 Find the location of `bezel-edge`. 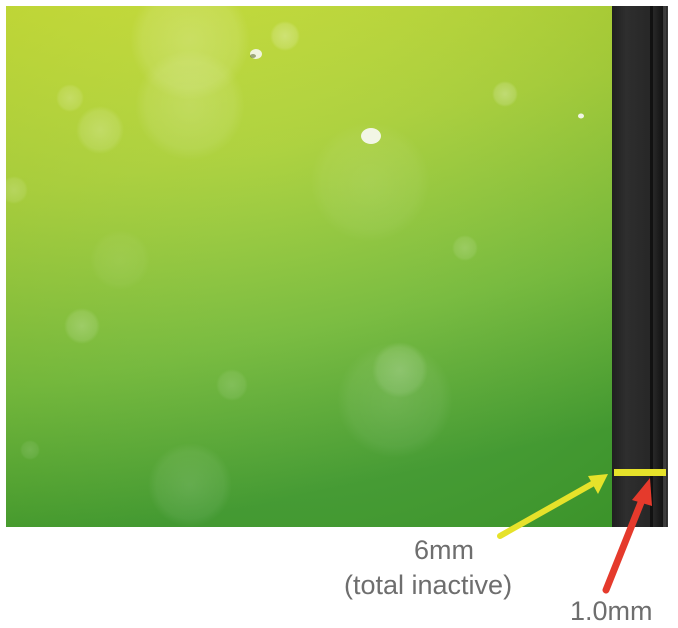

bezel-edge is located at coordinates (664, 266).